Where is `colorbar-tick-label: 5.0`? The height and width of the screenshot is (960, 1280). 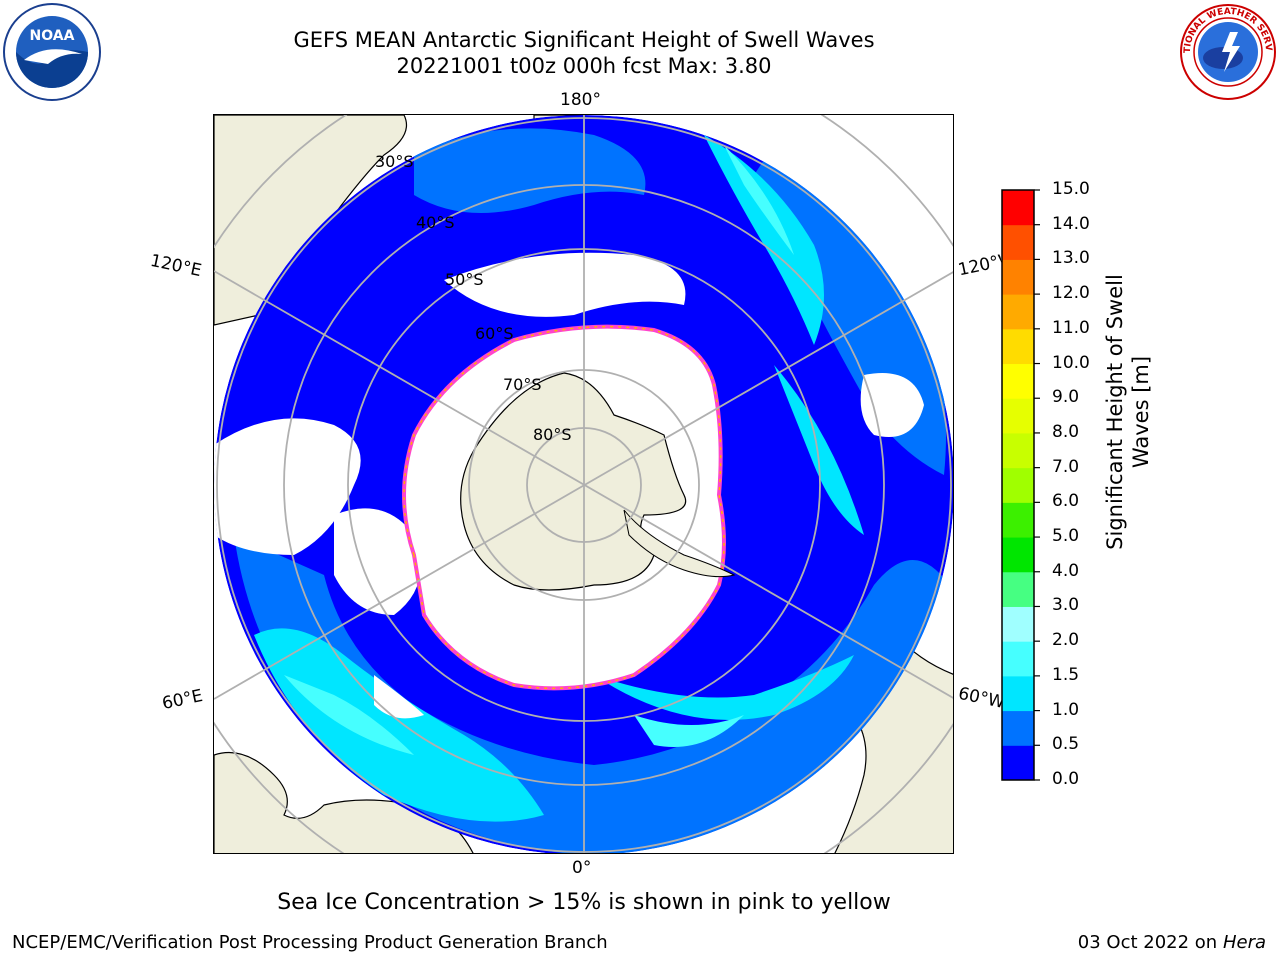
colorbar-tick-label: 5.0 is located at coordinates (1066, 536).